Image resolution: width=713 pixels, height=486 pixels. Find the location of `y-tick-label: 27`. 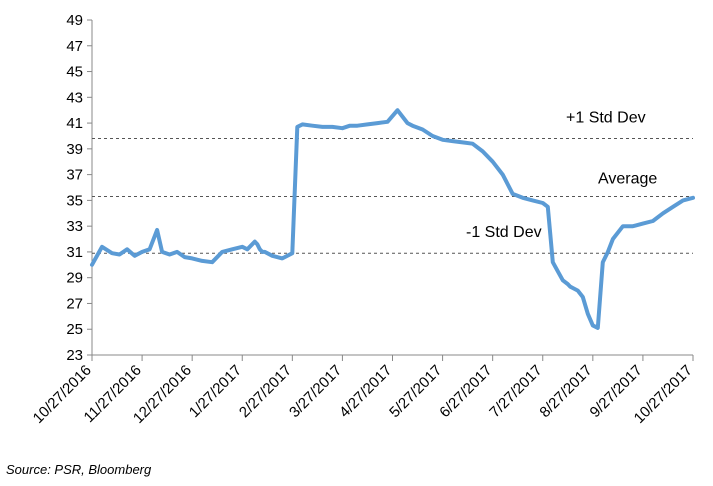

y-tick-label: 27 is located at coordinates (74, 303).